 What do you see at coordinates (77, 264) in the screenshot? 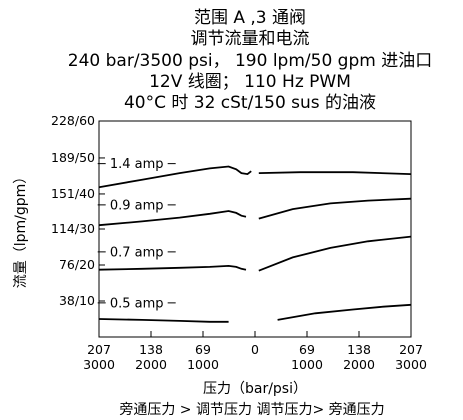
I see `y-tick-label: 76/20` at bounding box center [77, 264].